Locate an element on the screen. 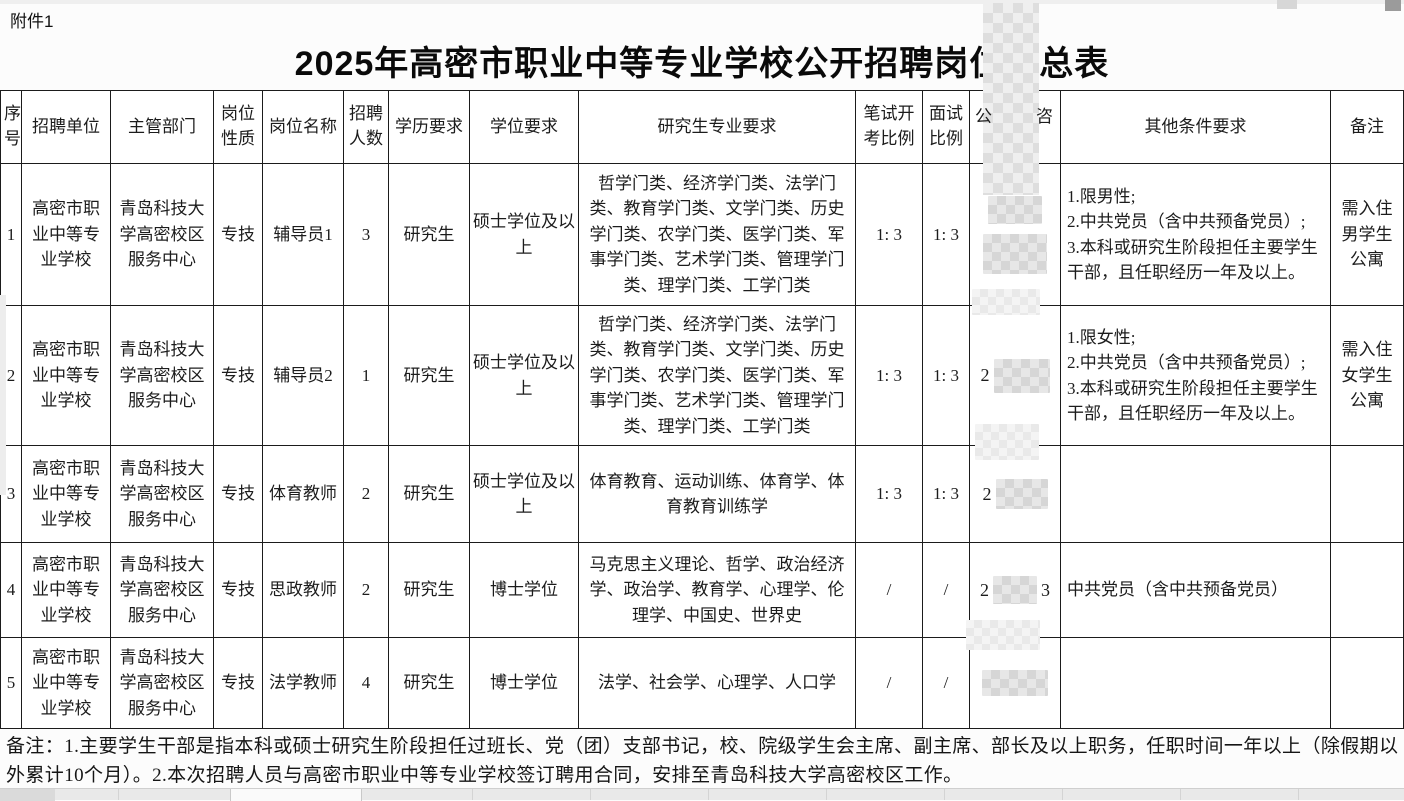 This screenshot has height=801, width=1404. col-header-other: 其他条件要求 is located at coordinates (1195, 127).